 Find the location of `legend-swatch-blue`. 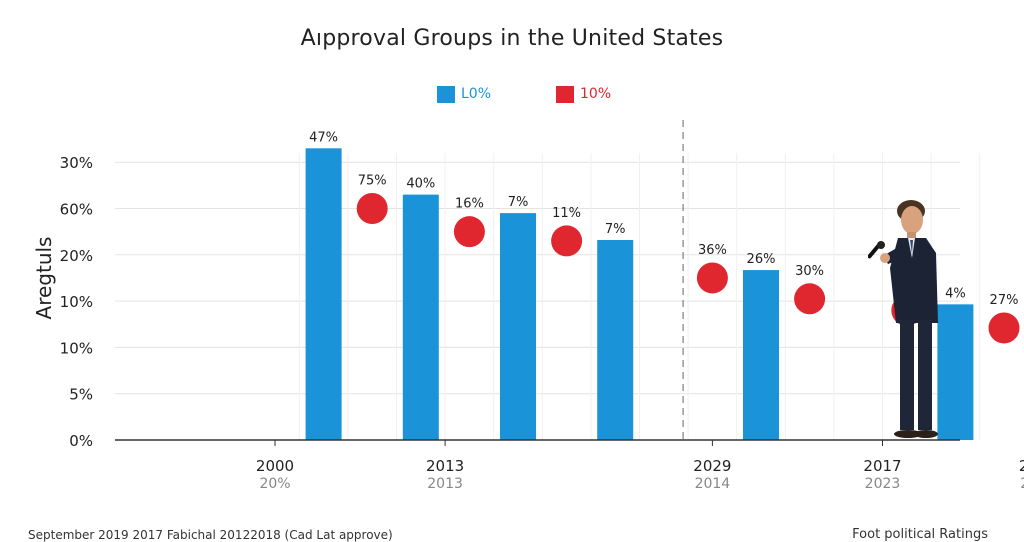

legend-swatch-blue is located at coordinates (446, 94).